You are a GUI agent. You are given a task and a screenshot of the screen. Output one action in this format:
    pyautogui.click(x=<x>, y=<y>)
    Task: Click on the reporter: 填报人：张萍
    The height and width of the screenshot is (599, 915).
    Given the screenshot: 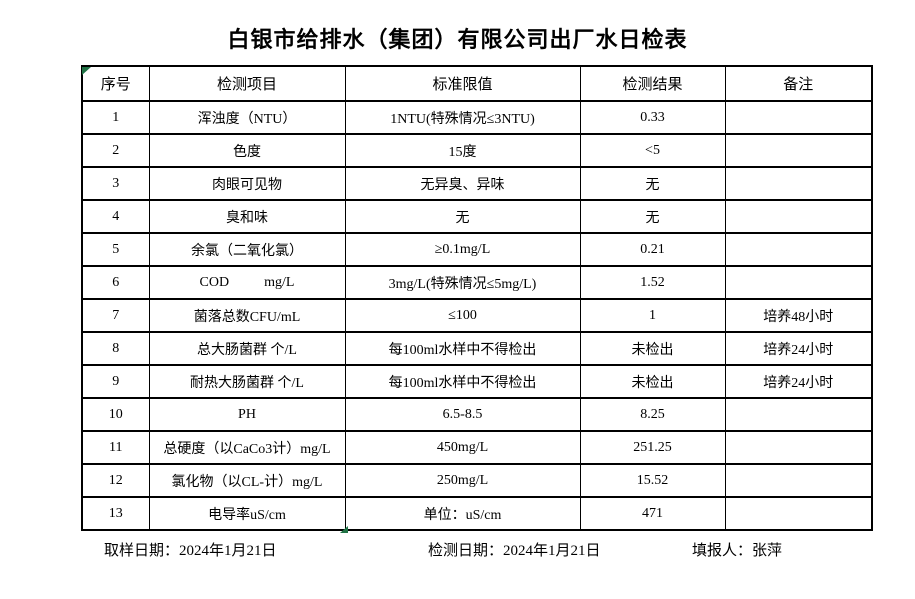 What is the action you would take?
    pyautogui.click(x=737, y=549)
    